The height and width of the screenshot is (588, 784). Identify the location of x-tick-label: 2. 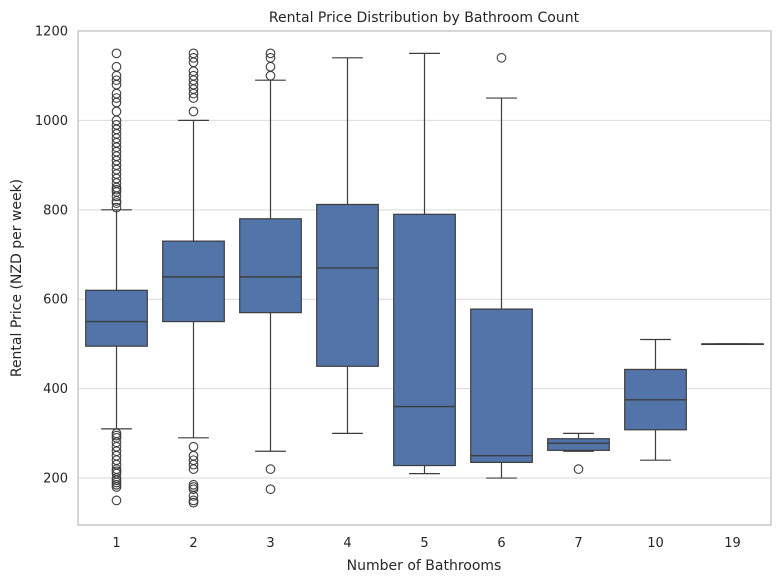
(193, 543).